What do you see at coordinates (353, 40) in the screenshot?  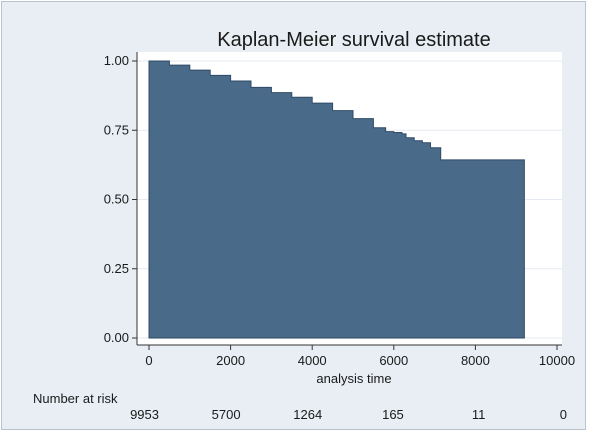 I see `chart-title: Kaplan-Meier survival estimate` at bounding box center [353, 40].